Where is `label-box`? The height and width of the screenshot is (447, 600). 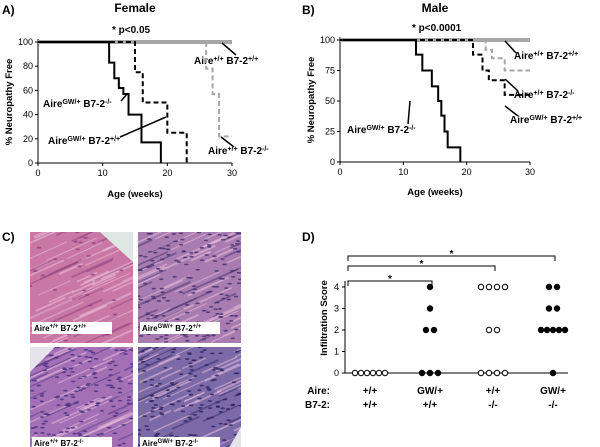 label-box is located at coordinates (72, 442).